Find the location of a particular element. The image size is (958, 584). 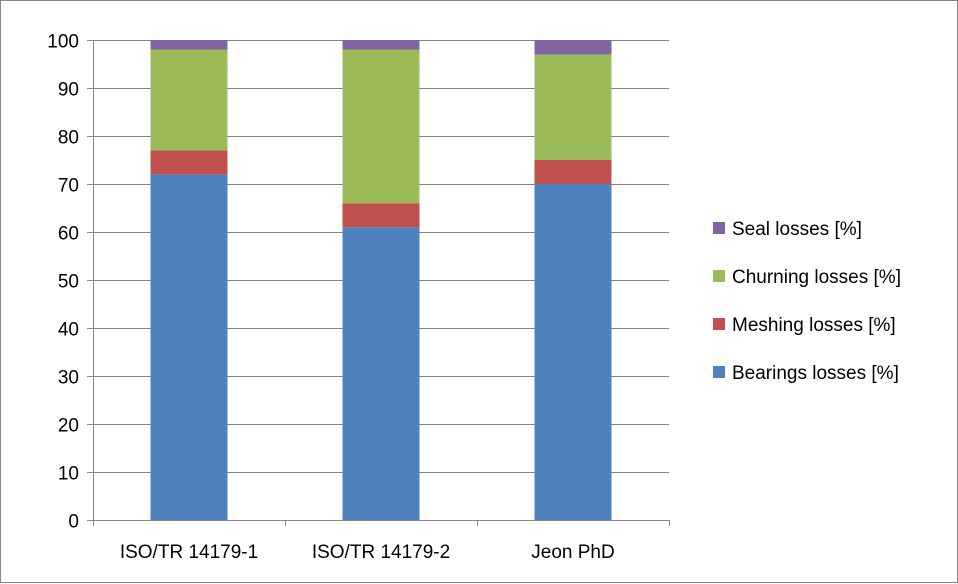

legend-label: Seal losses [%] is located at coordinates (797, 229).